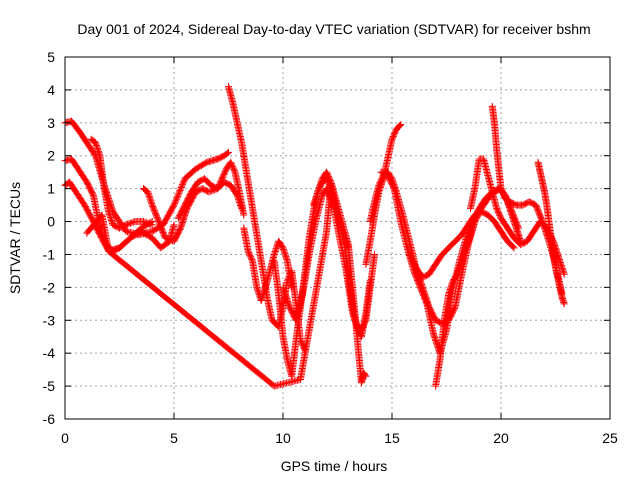 The image size is (640, 485). What do you see at coordinates (51, 123) in the screenshot?
I see `y-tick-label: 3` at bounding box center [51, 123].